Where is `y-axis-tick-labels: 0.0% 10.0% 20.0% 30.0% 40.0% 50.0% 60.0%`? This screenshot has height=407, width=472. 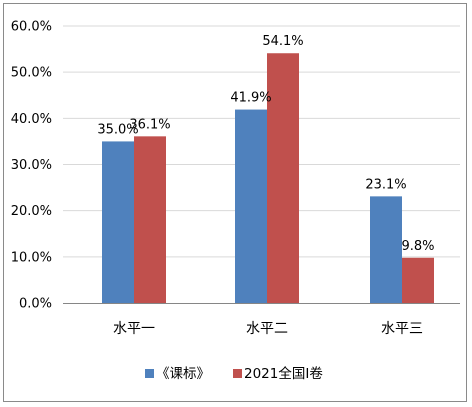
y-axis-tick-labels: 0.0% 10.0% 20.0% 30.0% 40.0% 50.0% 60.0% is located at coordinates (31, 166).